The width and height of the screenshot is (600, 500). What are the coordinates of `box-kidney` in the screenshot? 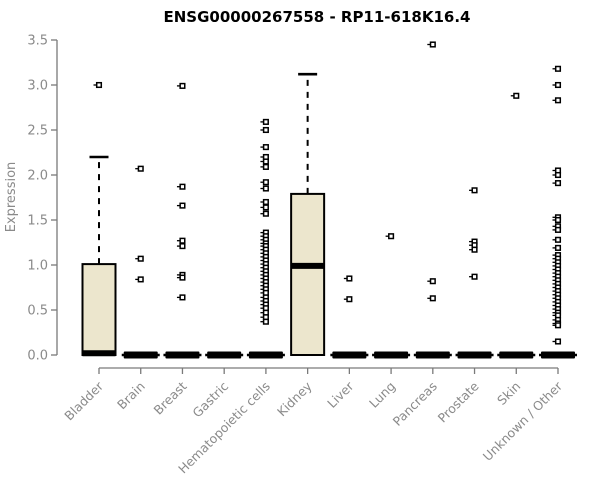 It's located at (308, 274).